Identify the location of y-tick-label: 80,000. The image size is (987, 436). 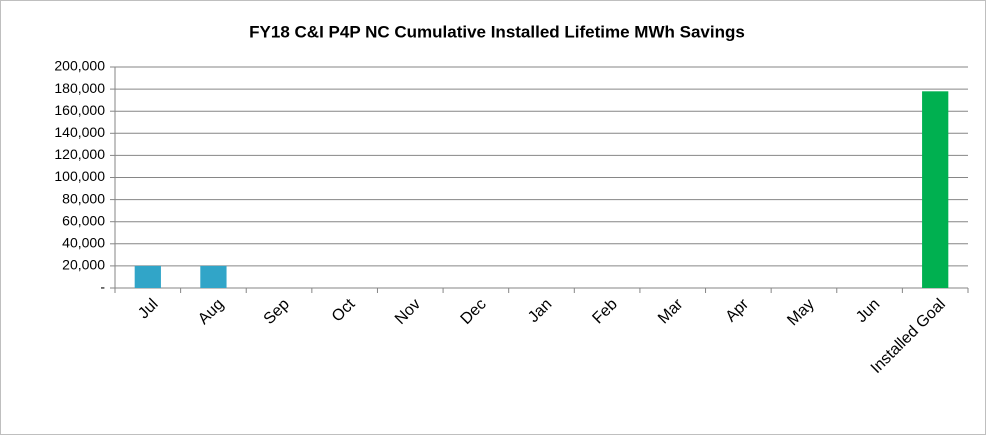
(83, 198).